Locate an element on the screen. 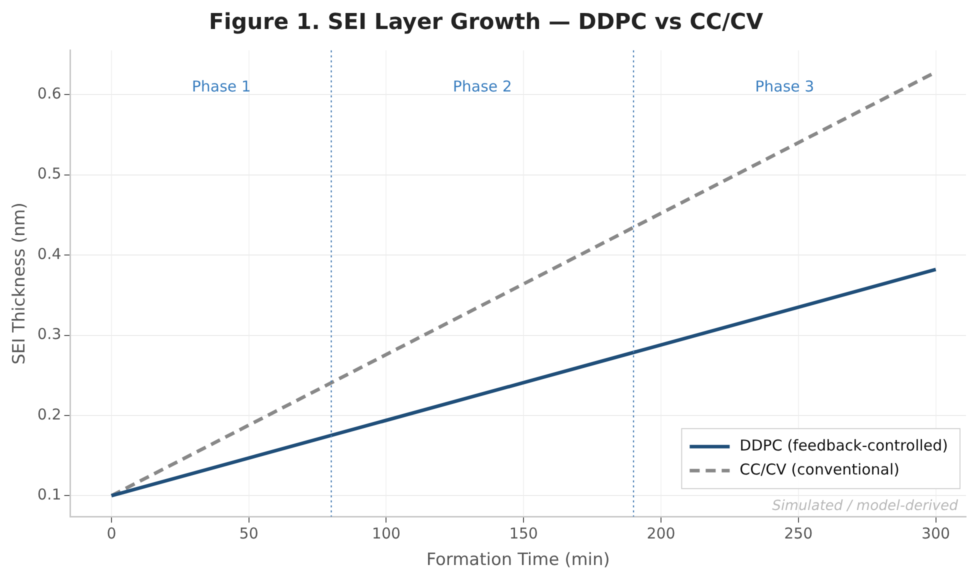  legend-label: CC/CV (conventional) is located at coordinates (820, 469).